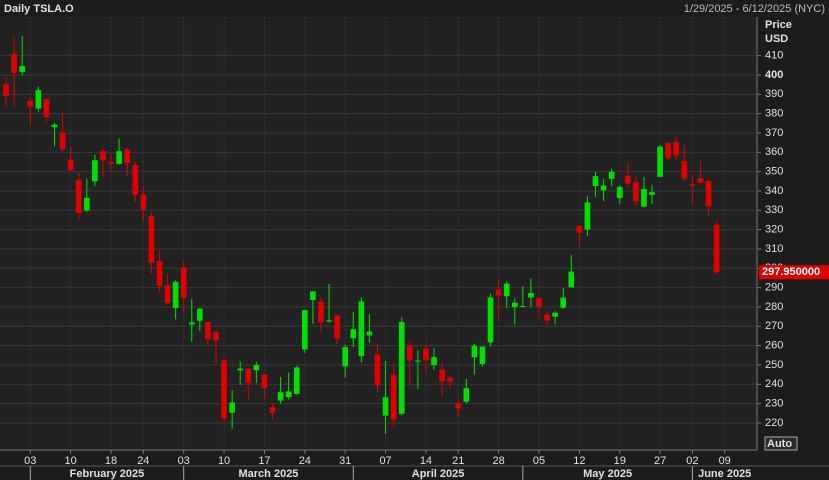 The height and width of the screenshot is (480, 829). I want to click on y-tick-label: 330, so click(774, 210).